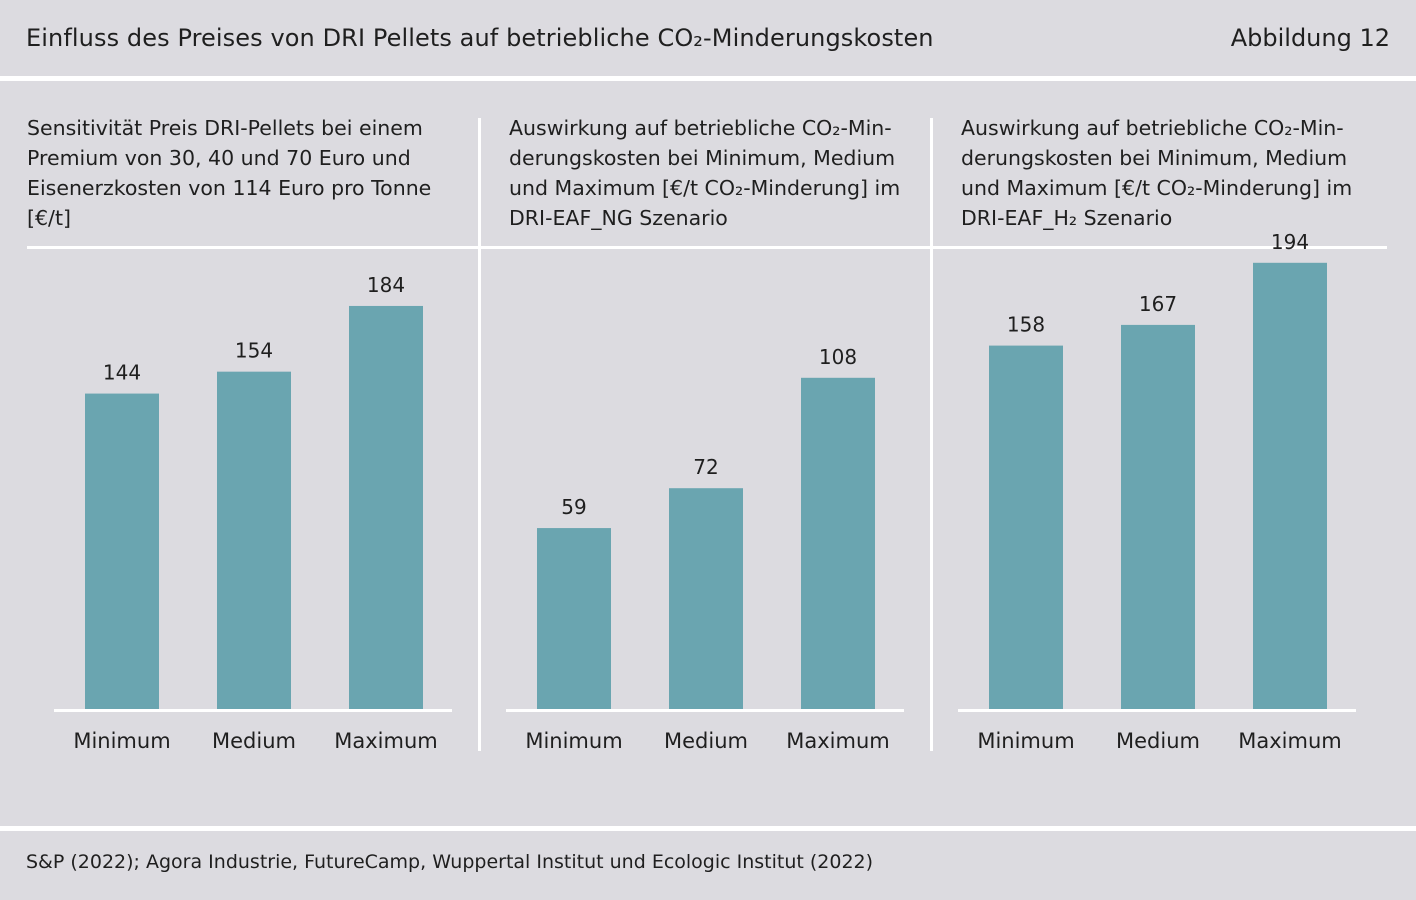  Describe the element at coordinates (705, 467) in the screenshot. I see `bar-value-label: 72` at that location.